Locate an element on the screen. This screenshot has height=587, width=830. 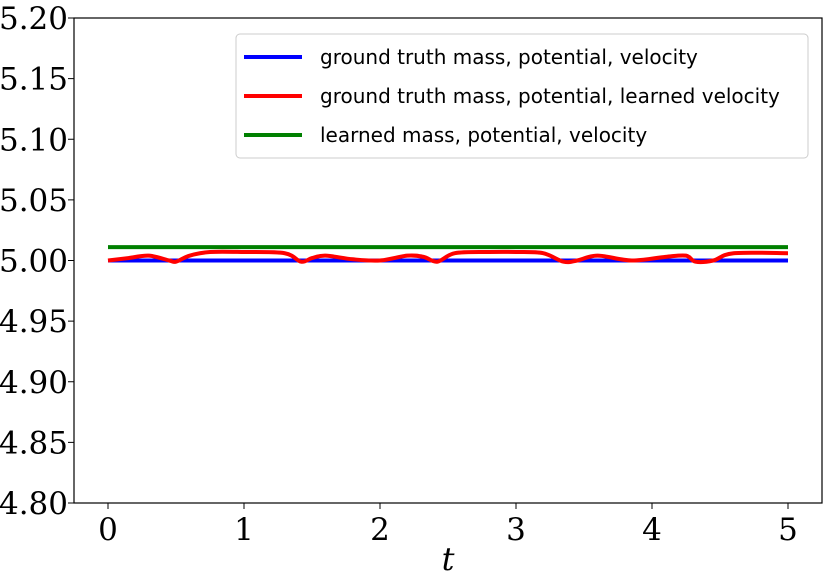
x-axis-ticks: 0 1 2 3 4 5 is located at coordinates (448, 525).